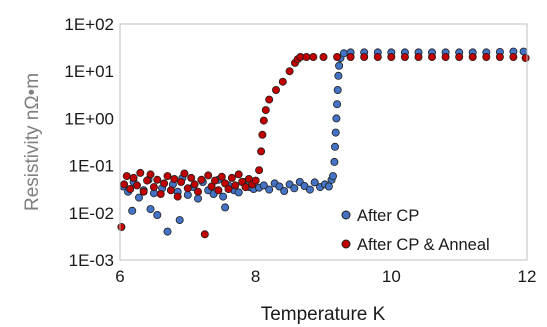 The height and width of the screenshot is (327, 547). What do you see at coordinates (91, 213) in the screenshot?
I see `y-tick-label: 1E-02` at bounding box center [91, 213].